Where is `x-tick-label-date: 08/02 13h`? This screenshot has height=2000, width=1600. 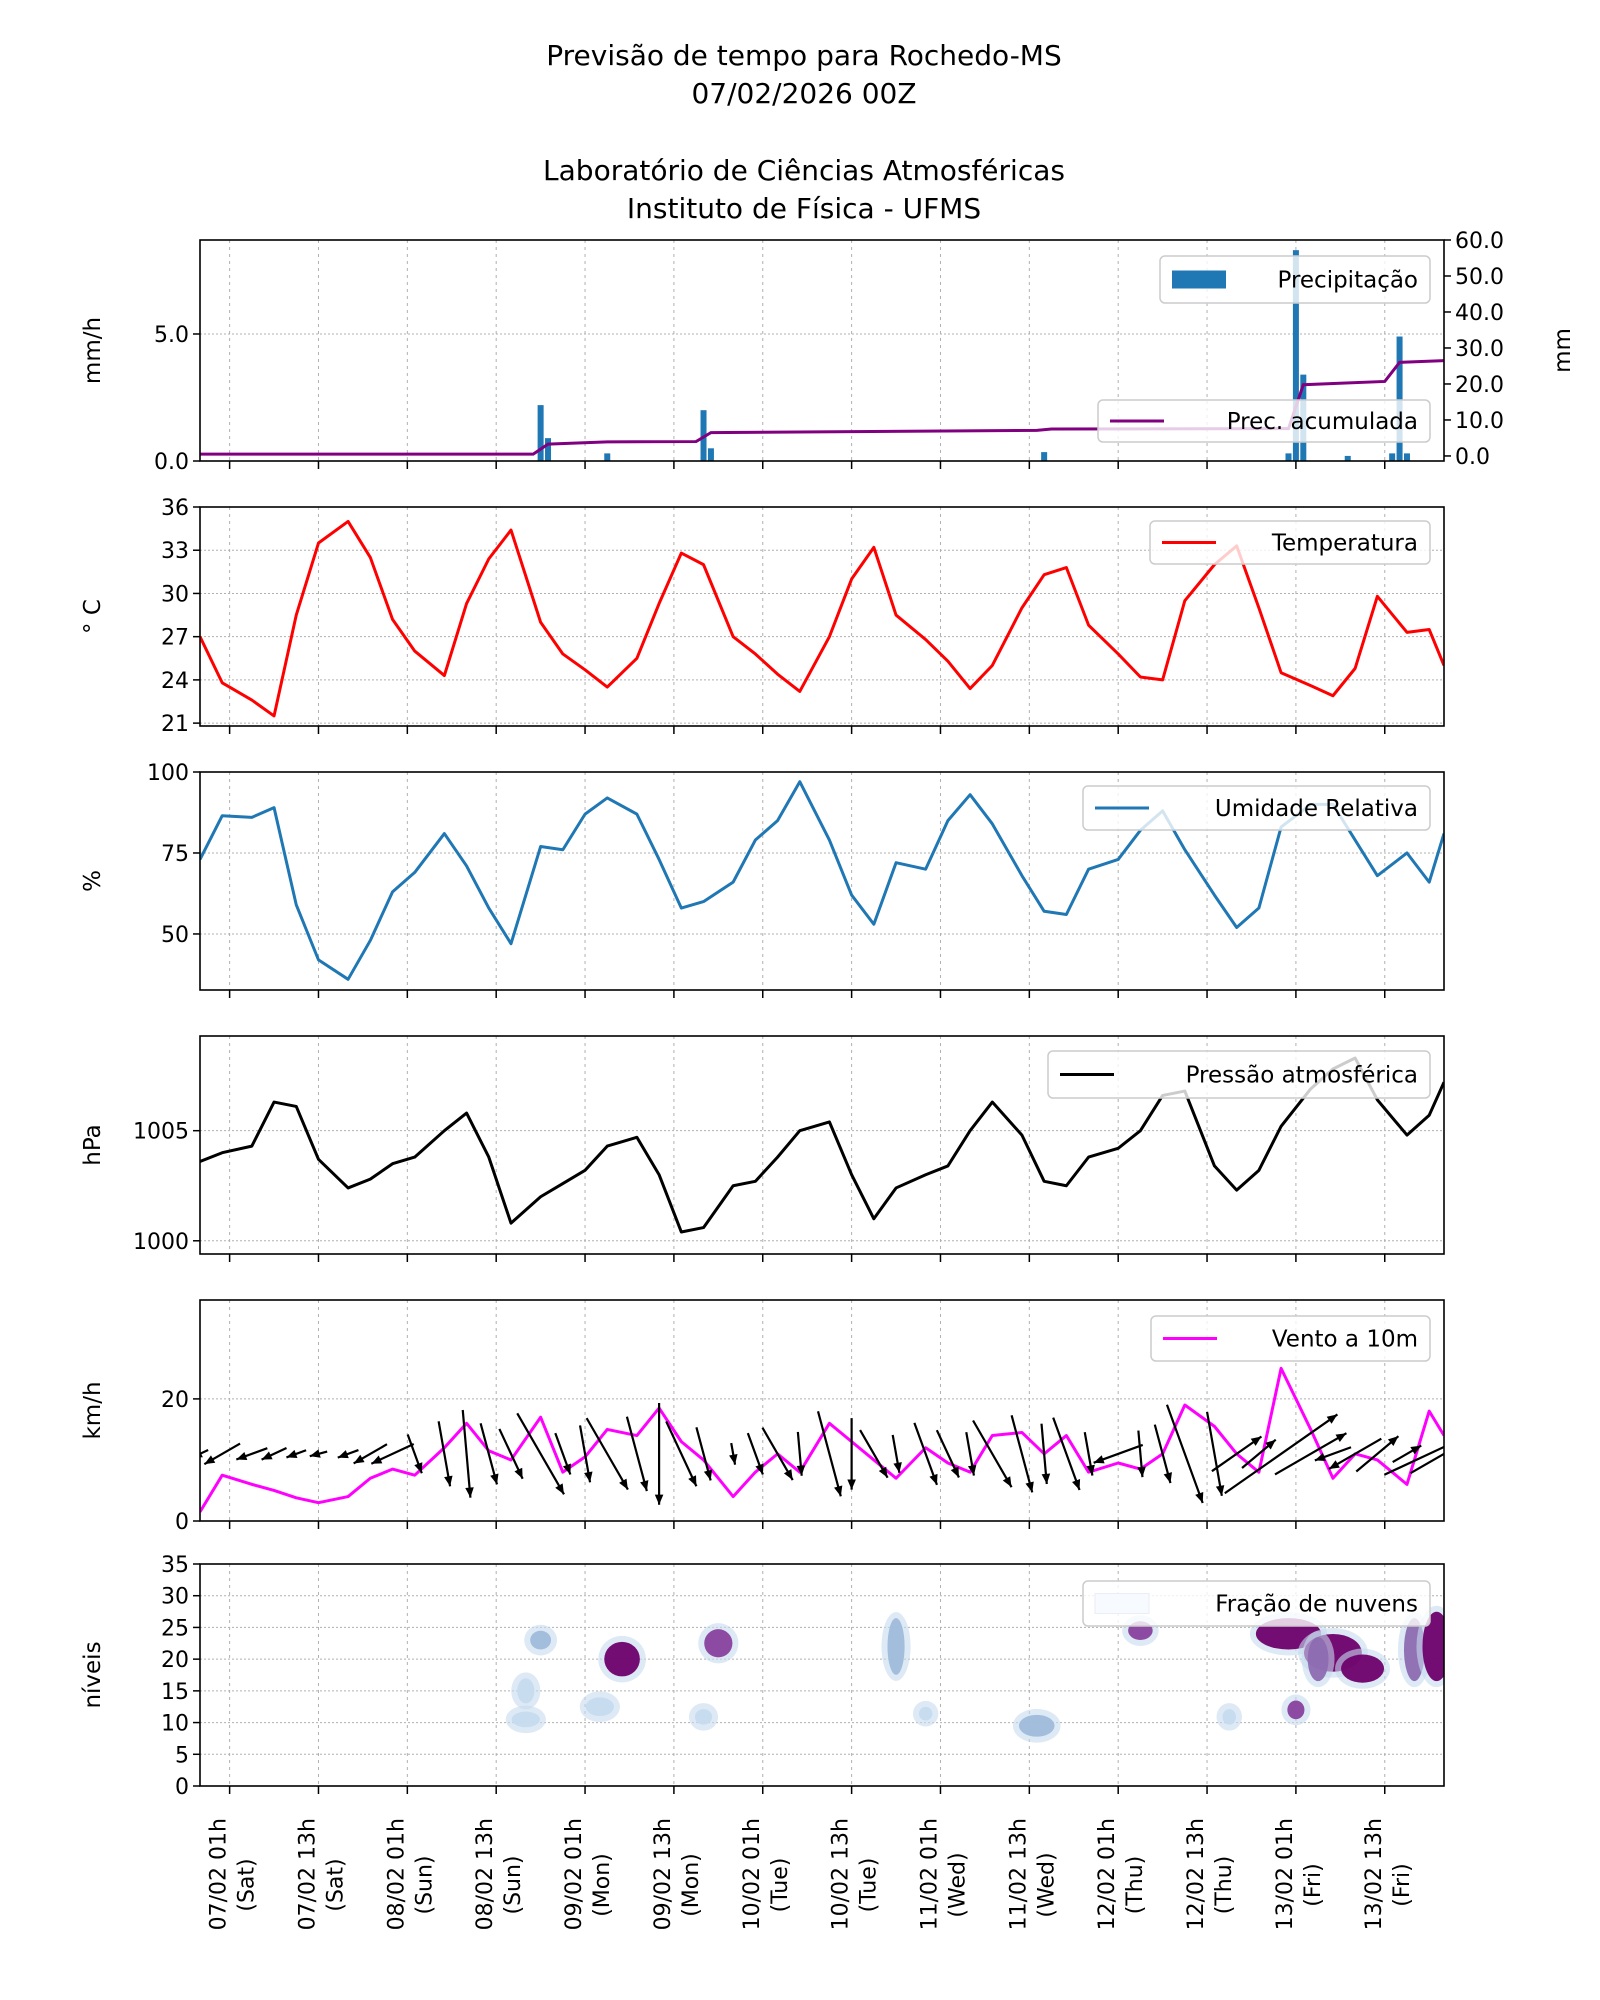
x-tick-label-date: 08/02 13h is located at coordinates (485, 1874).